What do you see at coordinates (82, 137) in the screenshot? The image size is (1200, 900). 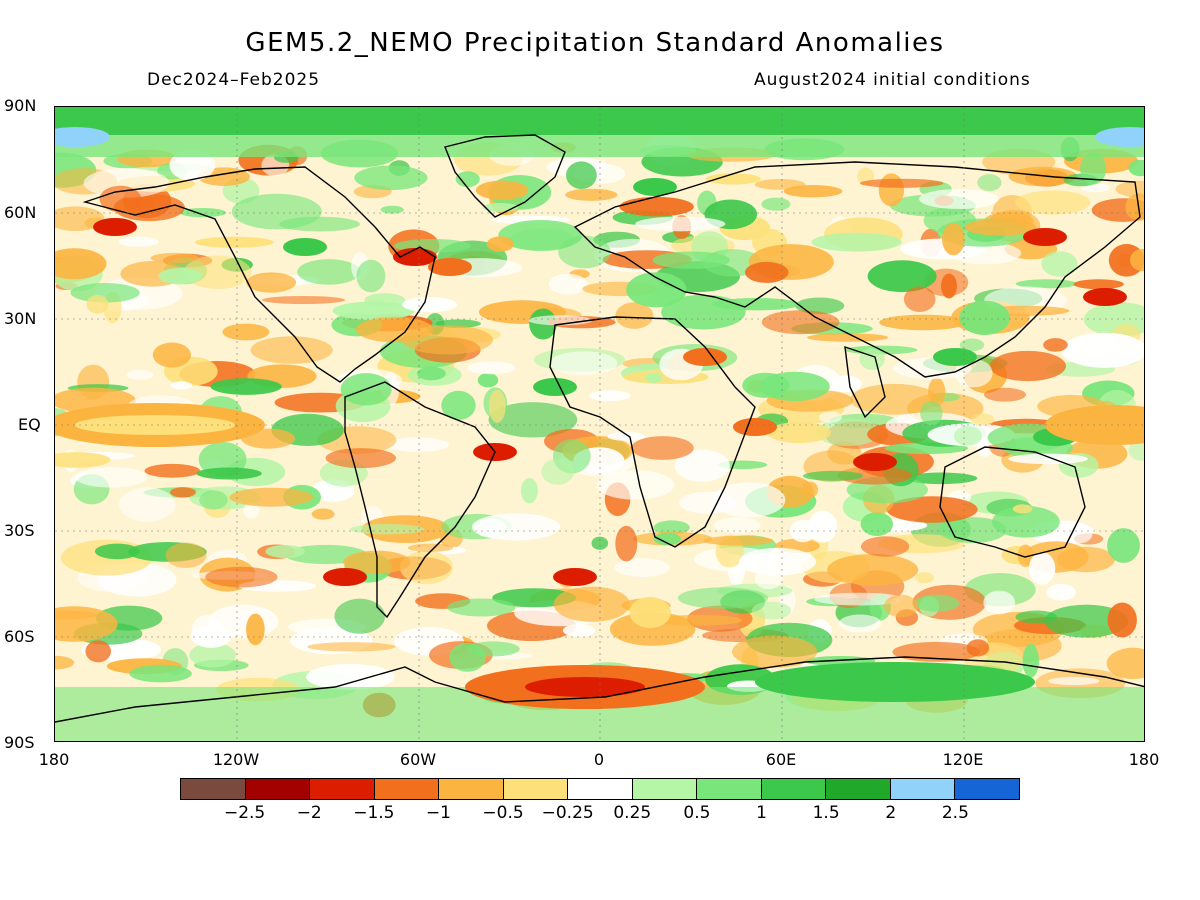 I see `arctic-blue-west` at bounding box center [82, 137].